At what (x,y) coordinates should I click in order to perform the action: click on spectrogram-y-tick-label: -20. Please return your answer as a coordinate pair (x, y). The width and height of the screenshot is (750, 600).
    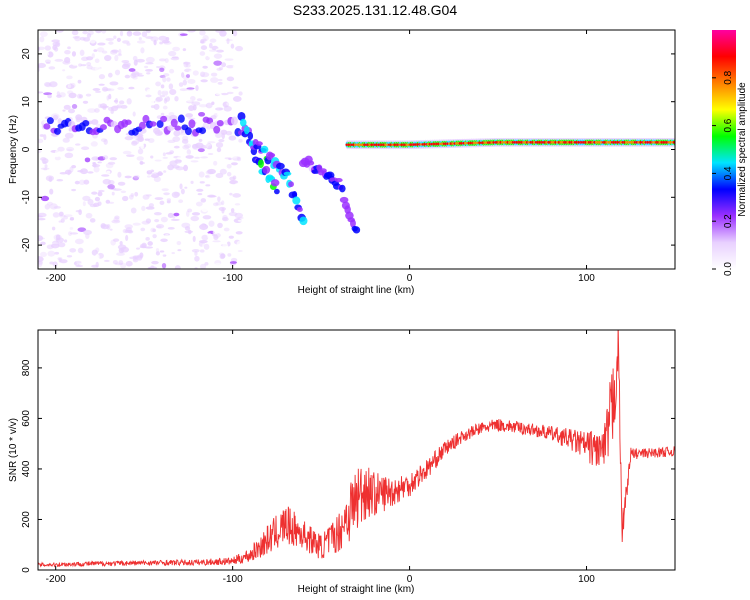
    Looking at the image, I should click on (26, 244).